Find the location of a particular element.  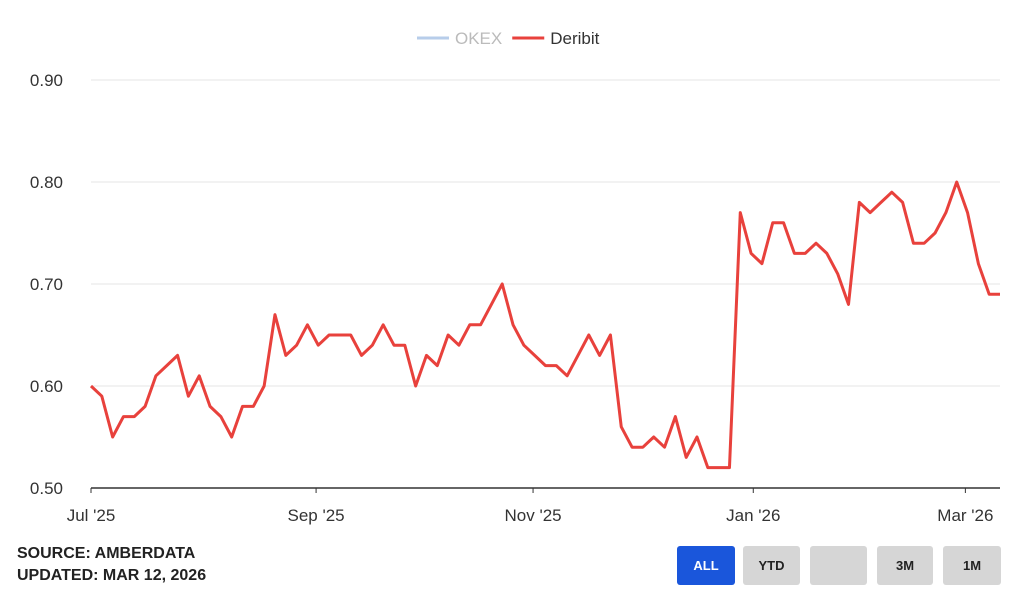

y-tick-label: 0.50 is located at coordinates (46, 488).